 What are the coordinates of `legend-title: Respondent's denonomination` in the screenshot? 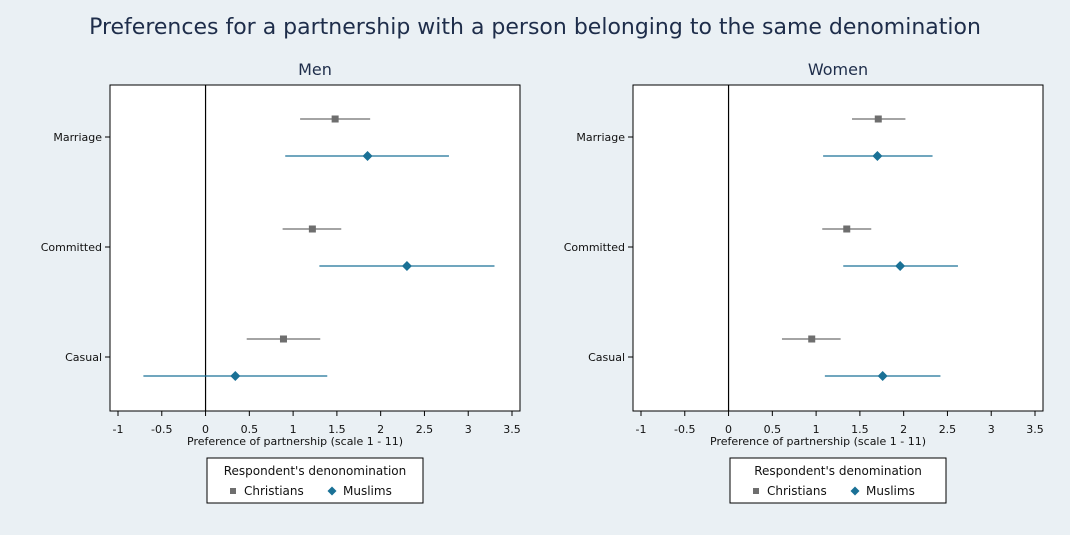 It's located at (315, 471).